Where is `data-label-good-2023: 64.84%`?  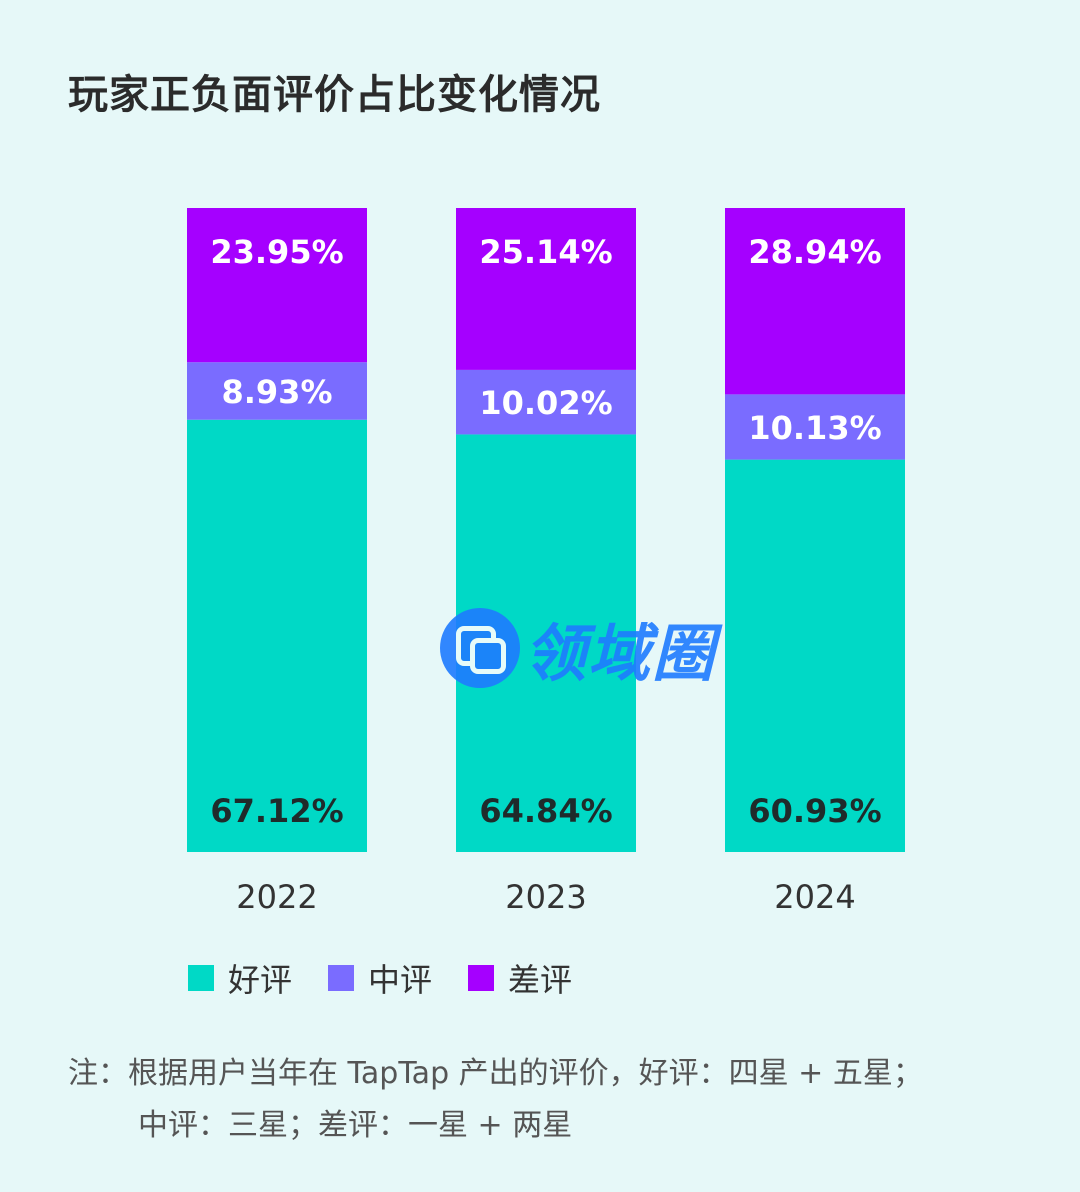 data-label-good-2023: 64.84% is located at coordinates (545, 811).